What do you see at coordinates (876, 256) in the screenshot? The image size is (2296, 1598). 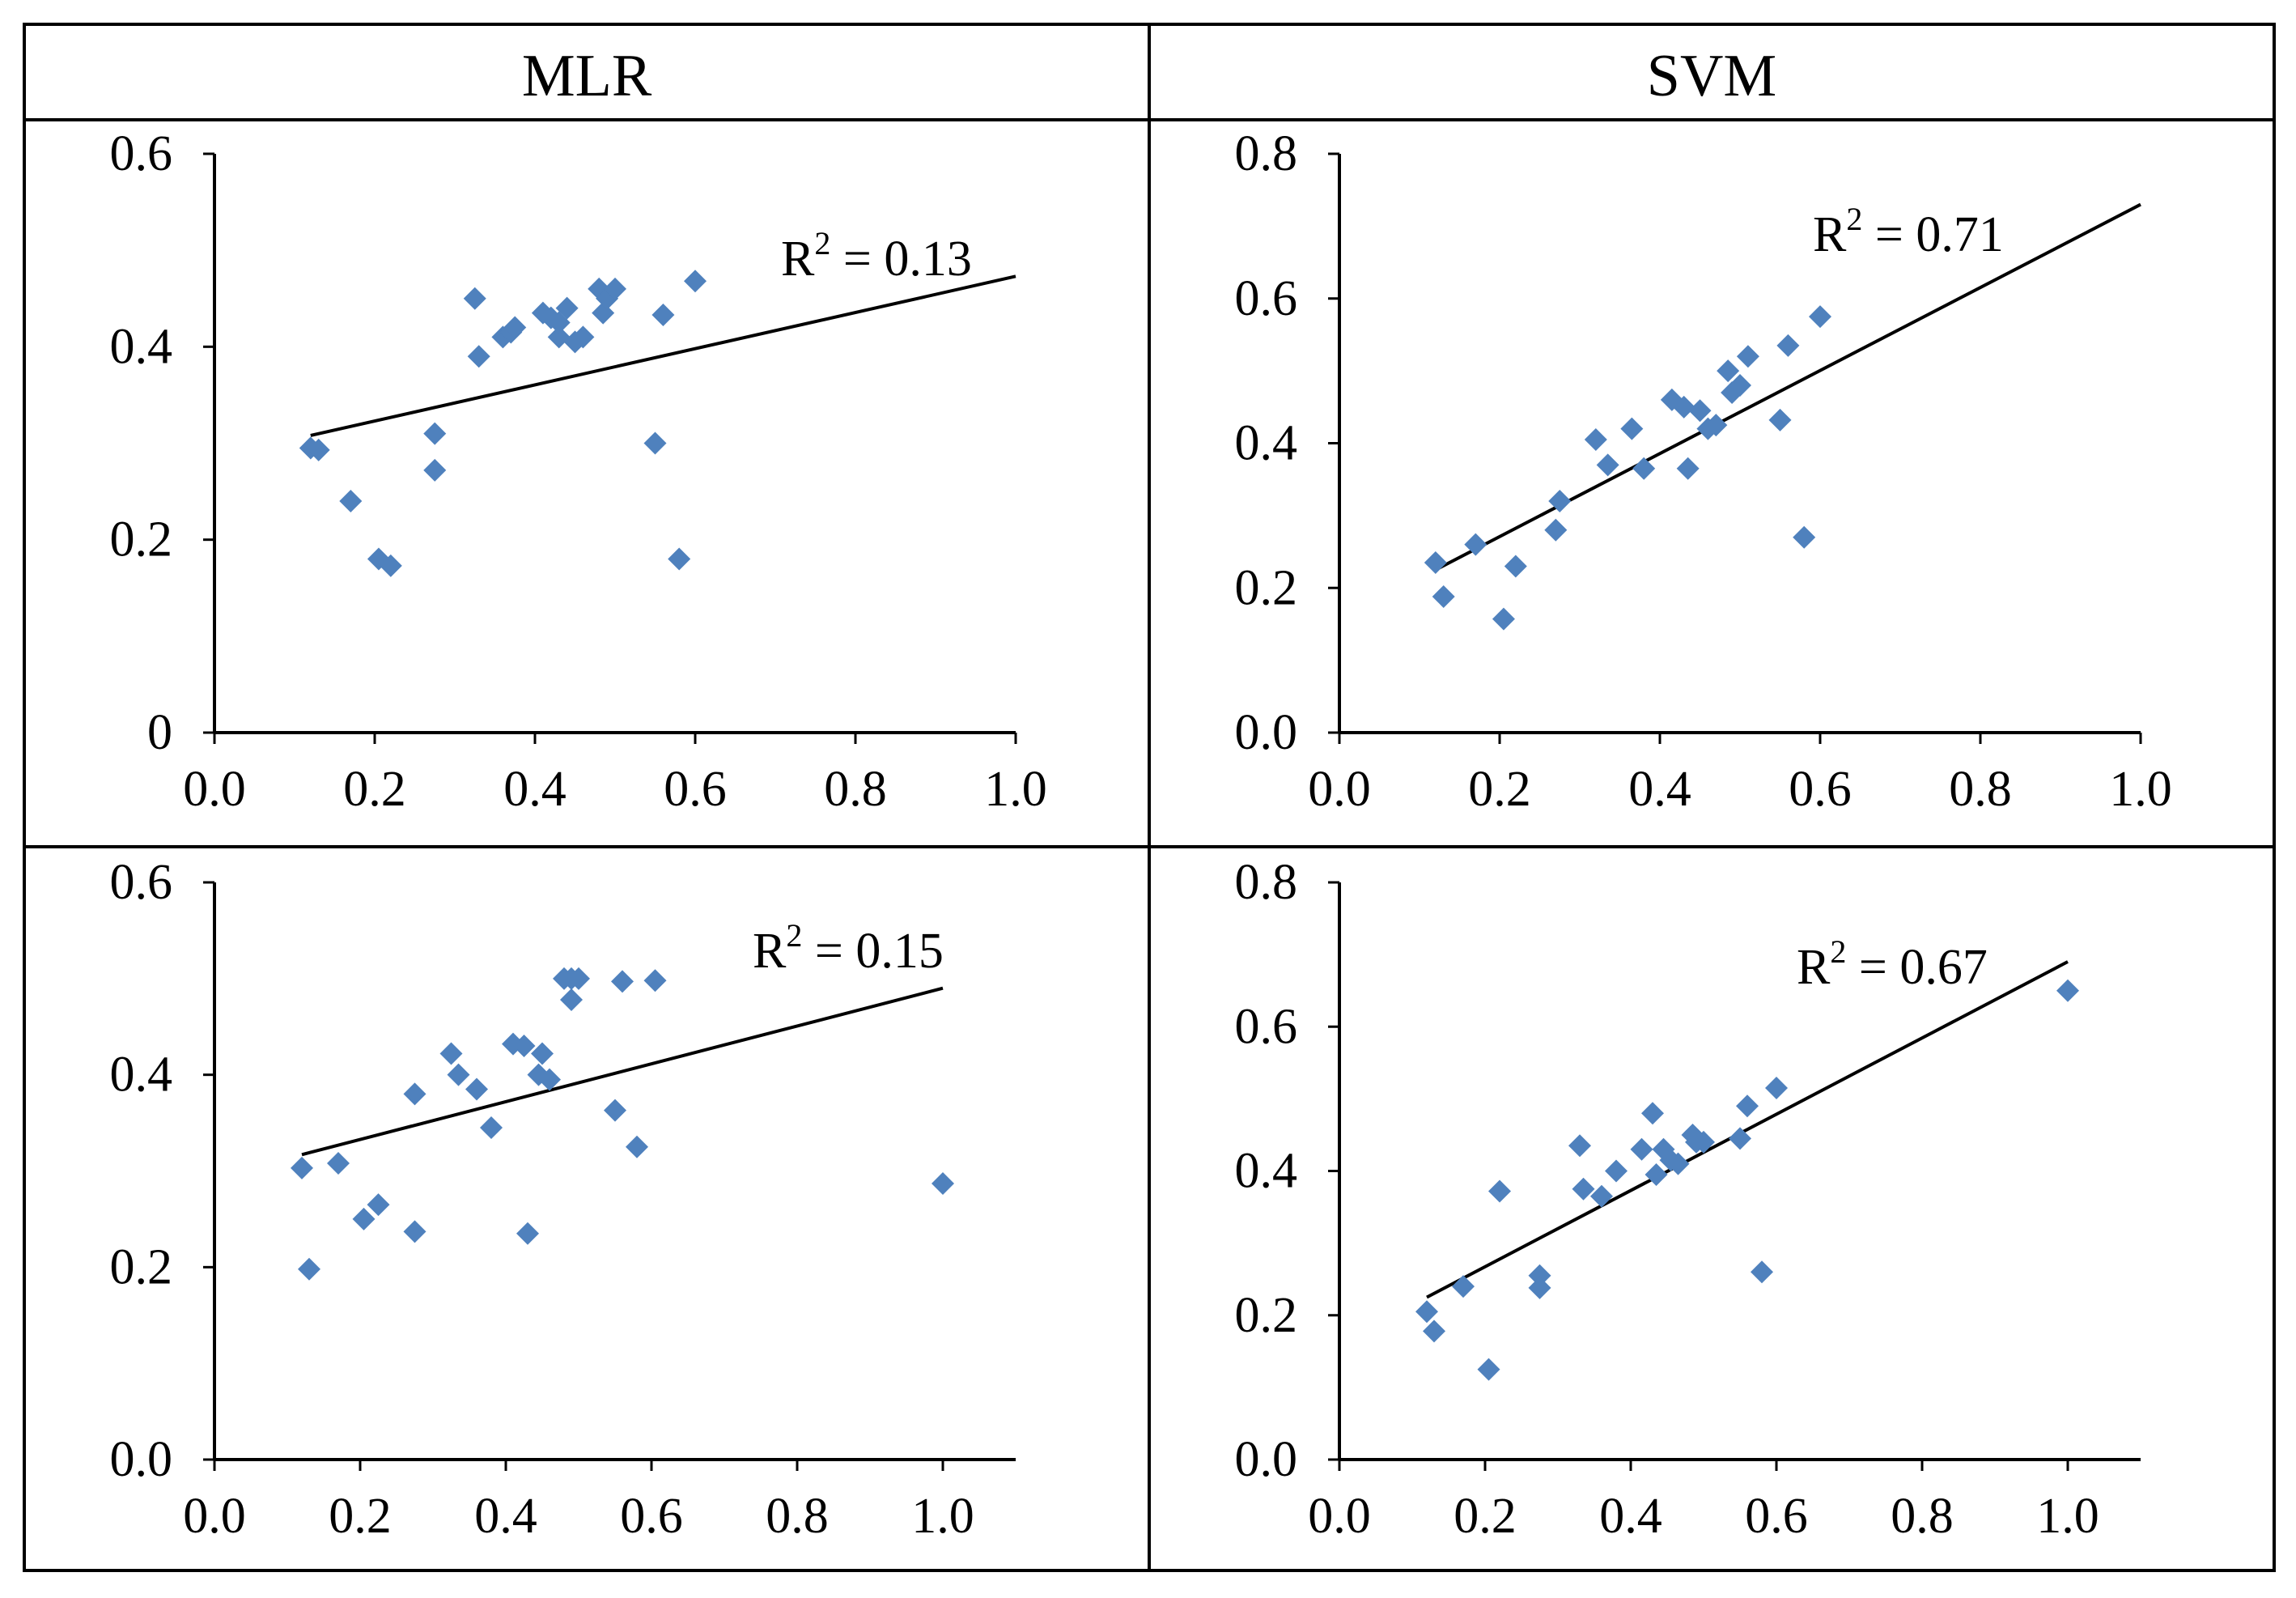 I see `r2-annotation: R2 = 0.13` at bounding box center [876, 256].